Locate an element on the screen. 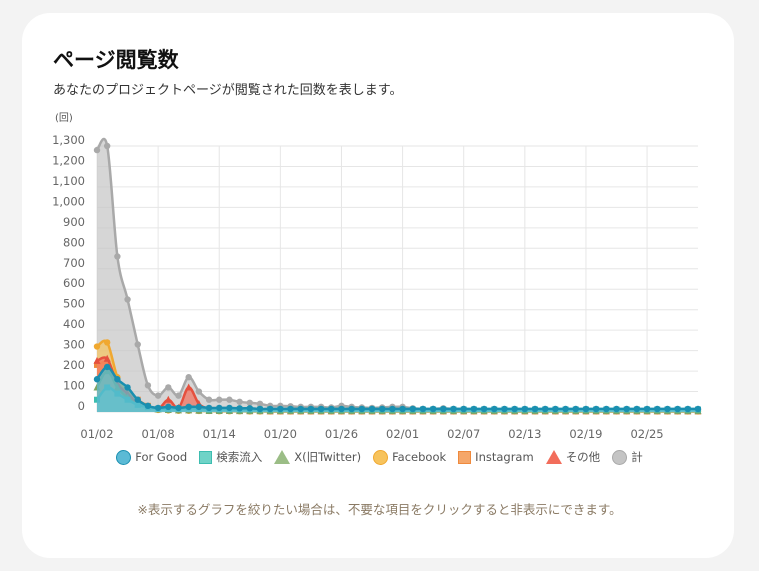 The image size is (759, 571). y-tick-label: 600 is located at coordinates (74, 283).